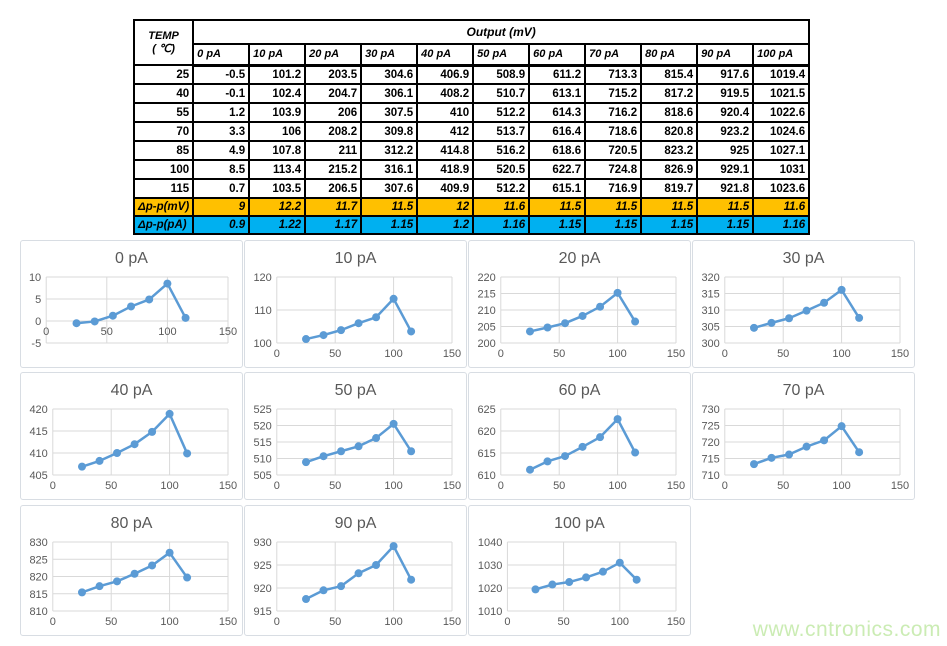 The width and height of the screenshot is (947, 646). Describe the element at coordinates (669, 150) in the screenshot. I see `output-value: 823.2` at that location.